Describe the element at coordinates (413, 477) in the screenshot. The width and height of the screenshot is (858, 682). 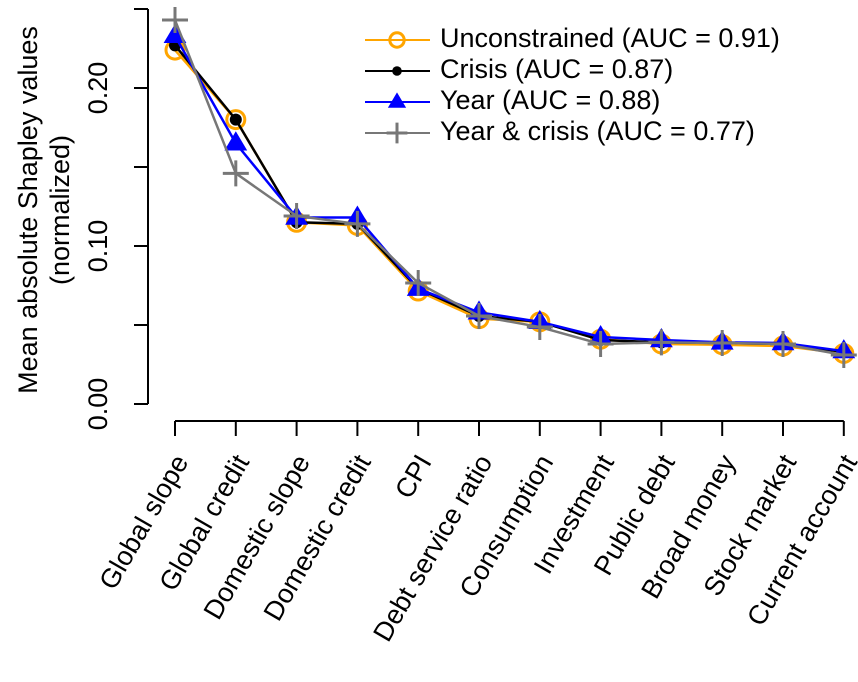
I see `x-tick-label: CPI` at that location.